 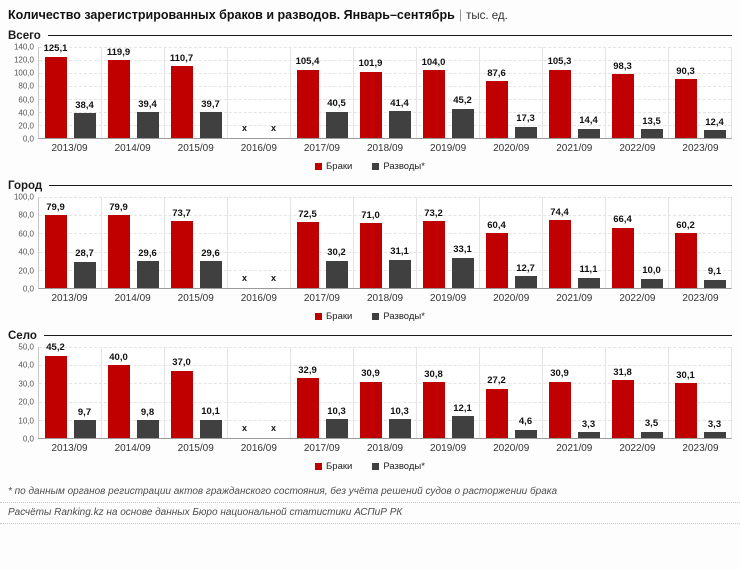 What do you see at coordinates (336, 92) in the screenshot?
I see `divorces-bar-slot: 40,5` at bounding box center [336, 92].